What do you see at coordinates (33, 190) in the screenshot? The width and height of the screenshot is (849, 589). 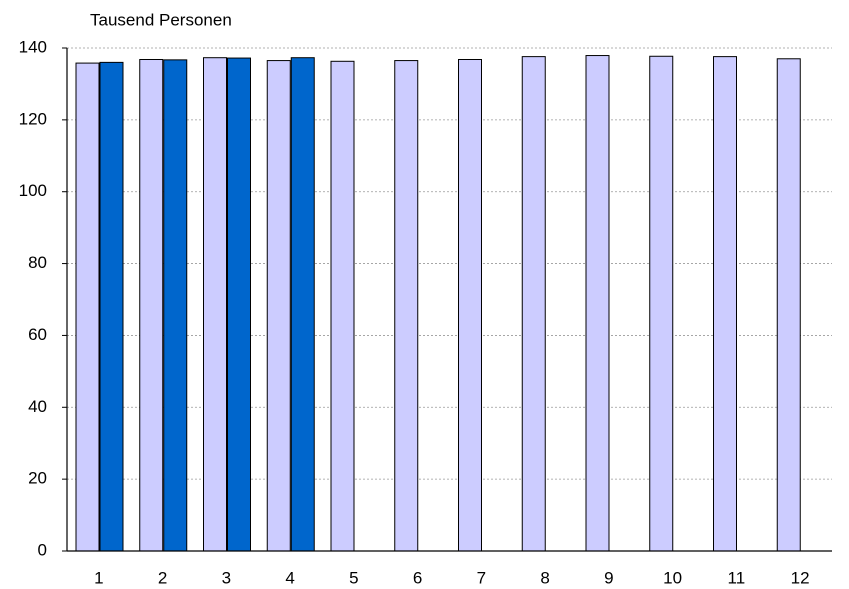 I see `y-tick-label: 100` at bounding box center [33, 190].